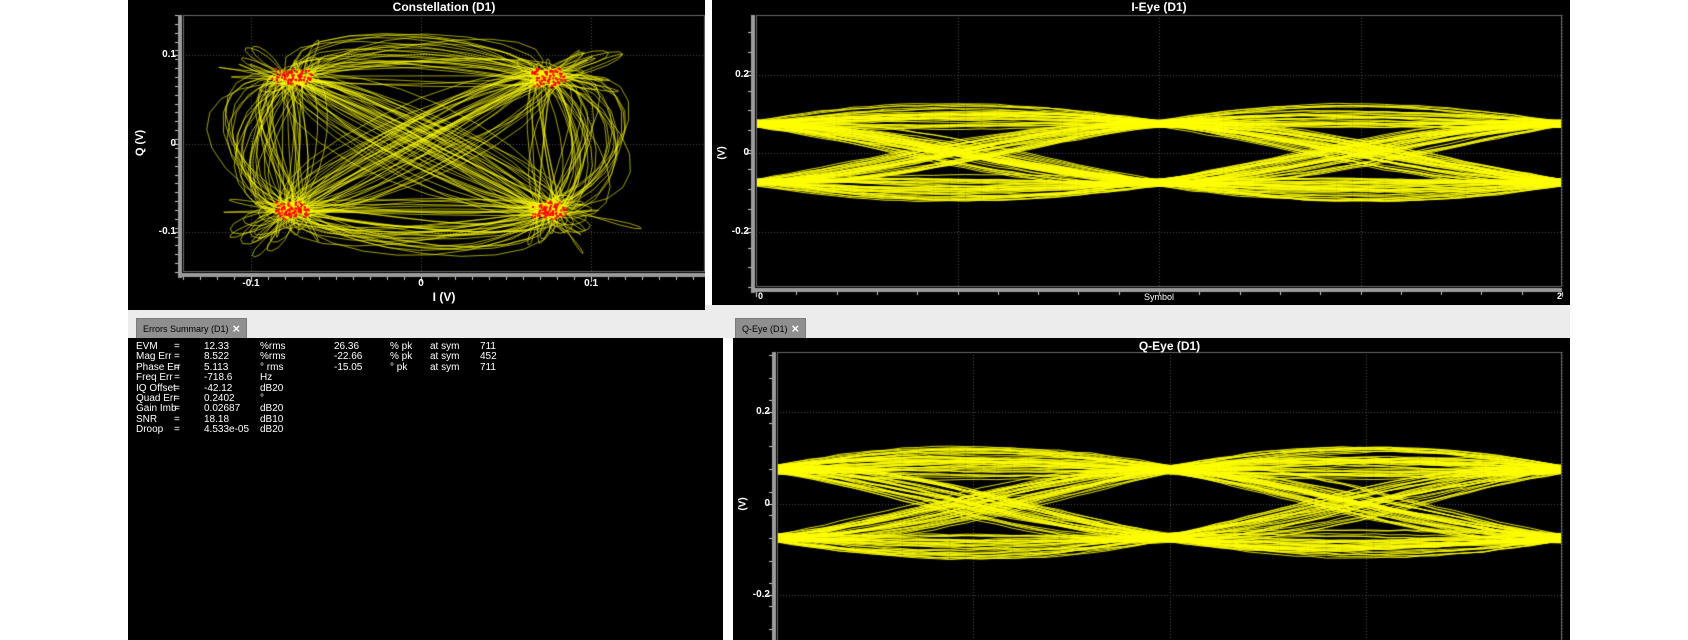  I want to click on y-tick-label: -0.1, so click(167, 232).